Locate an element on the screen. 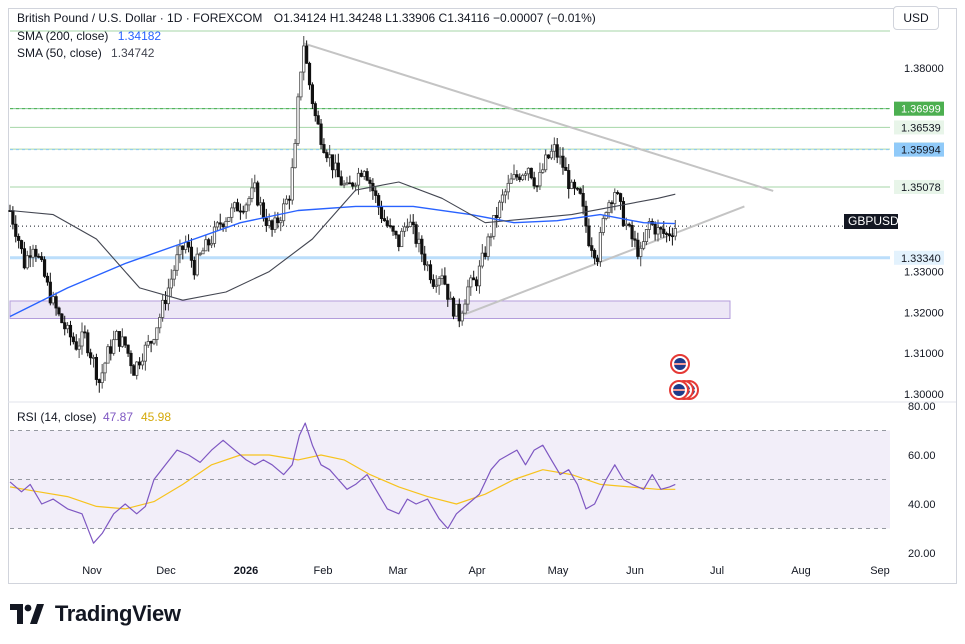  x-tick-label: May is located at coordinates (558, 571).